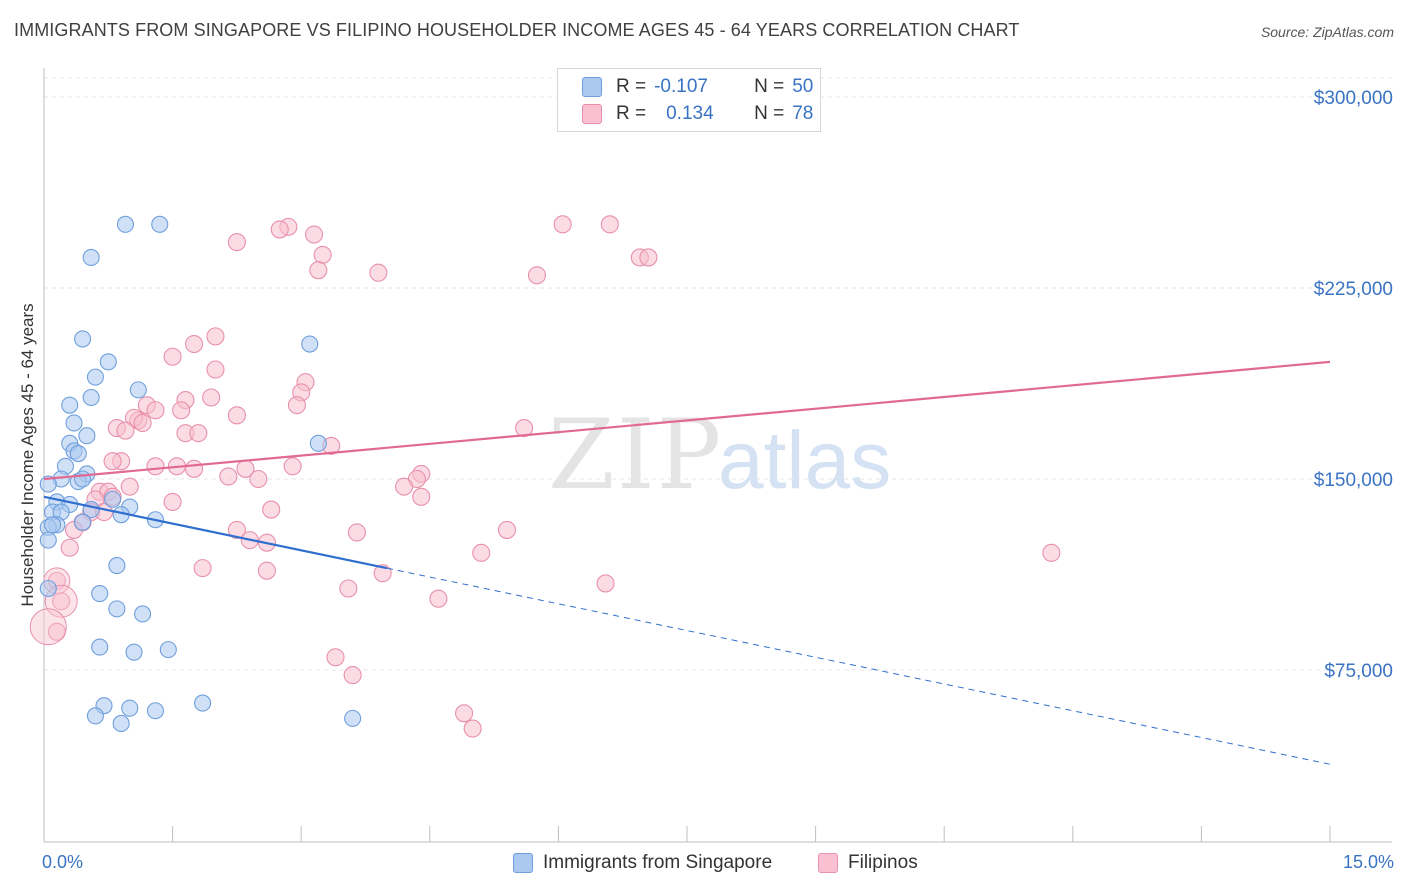 Image resolution: width=1406 pixels, height=892 pixels. I want to click on y-tick-label: $300,000, so click(1353, 98).